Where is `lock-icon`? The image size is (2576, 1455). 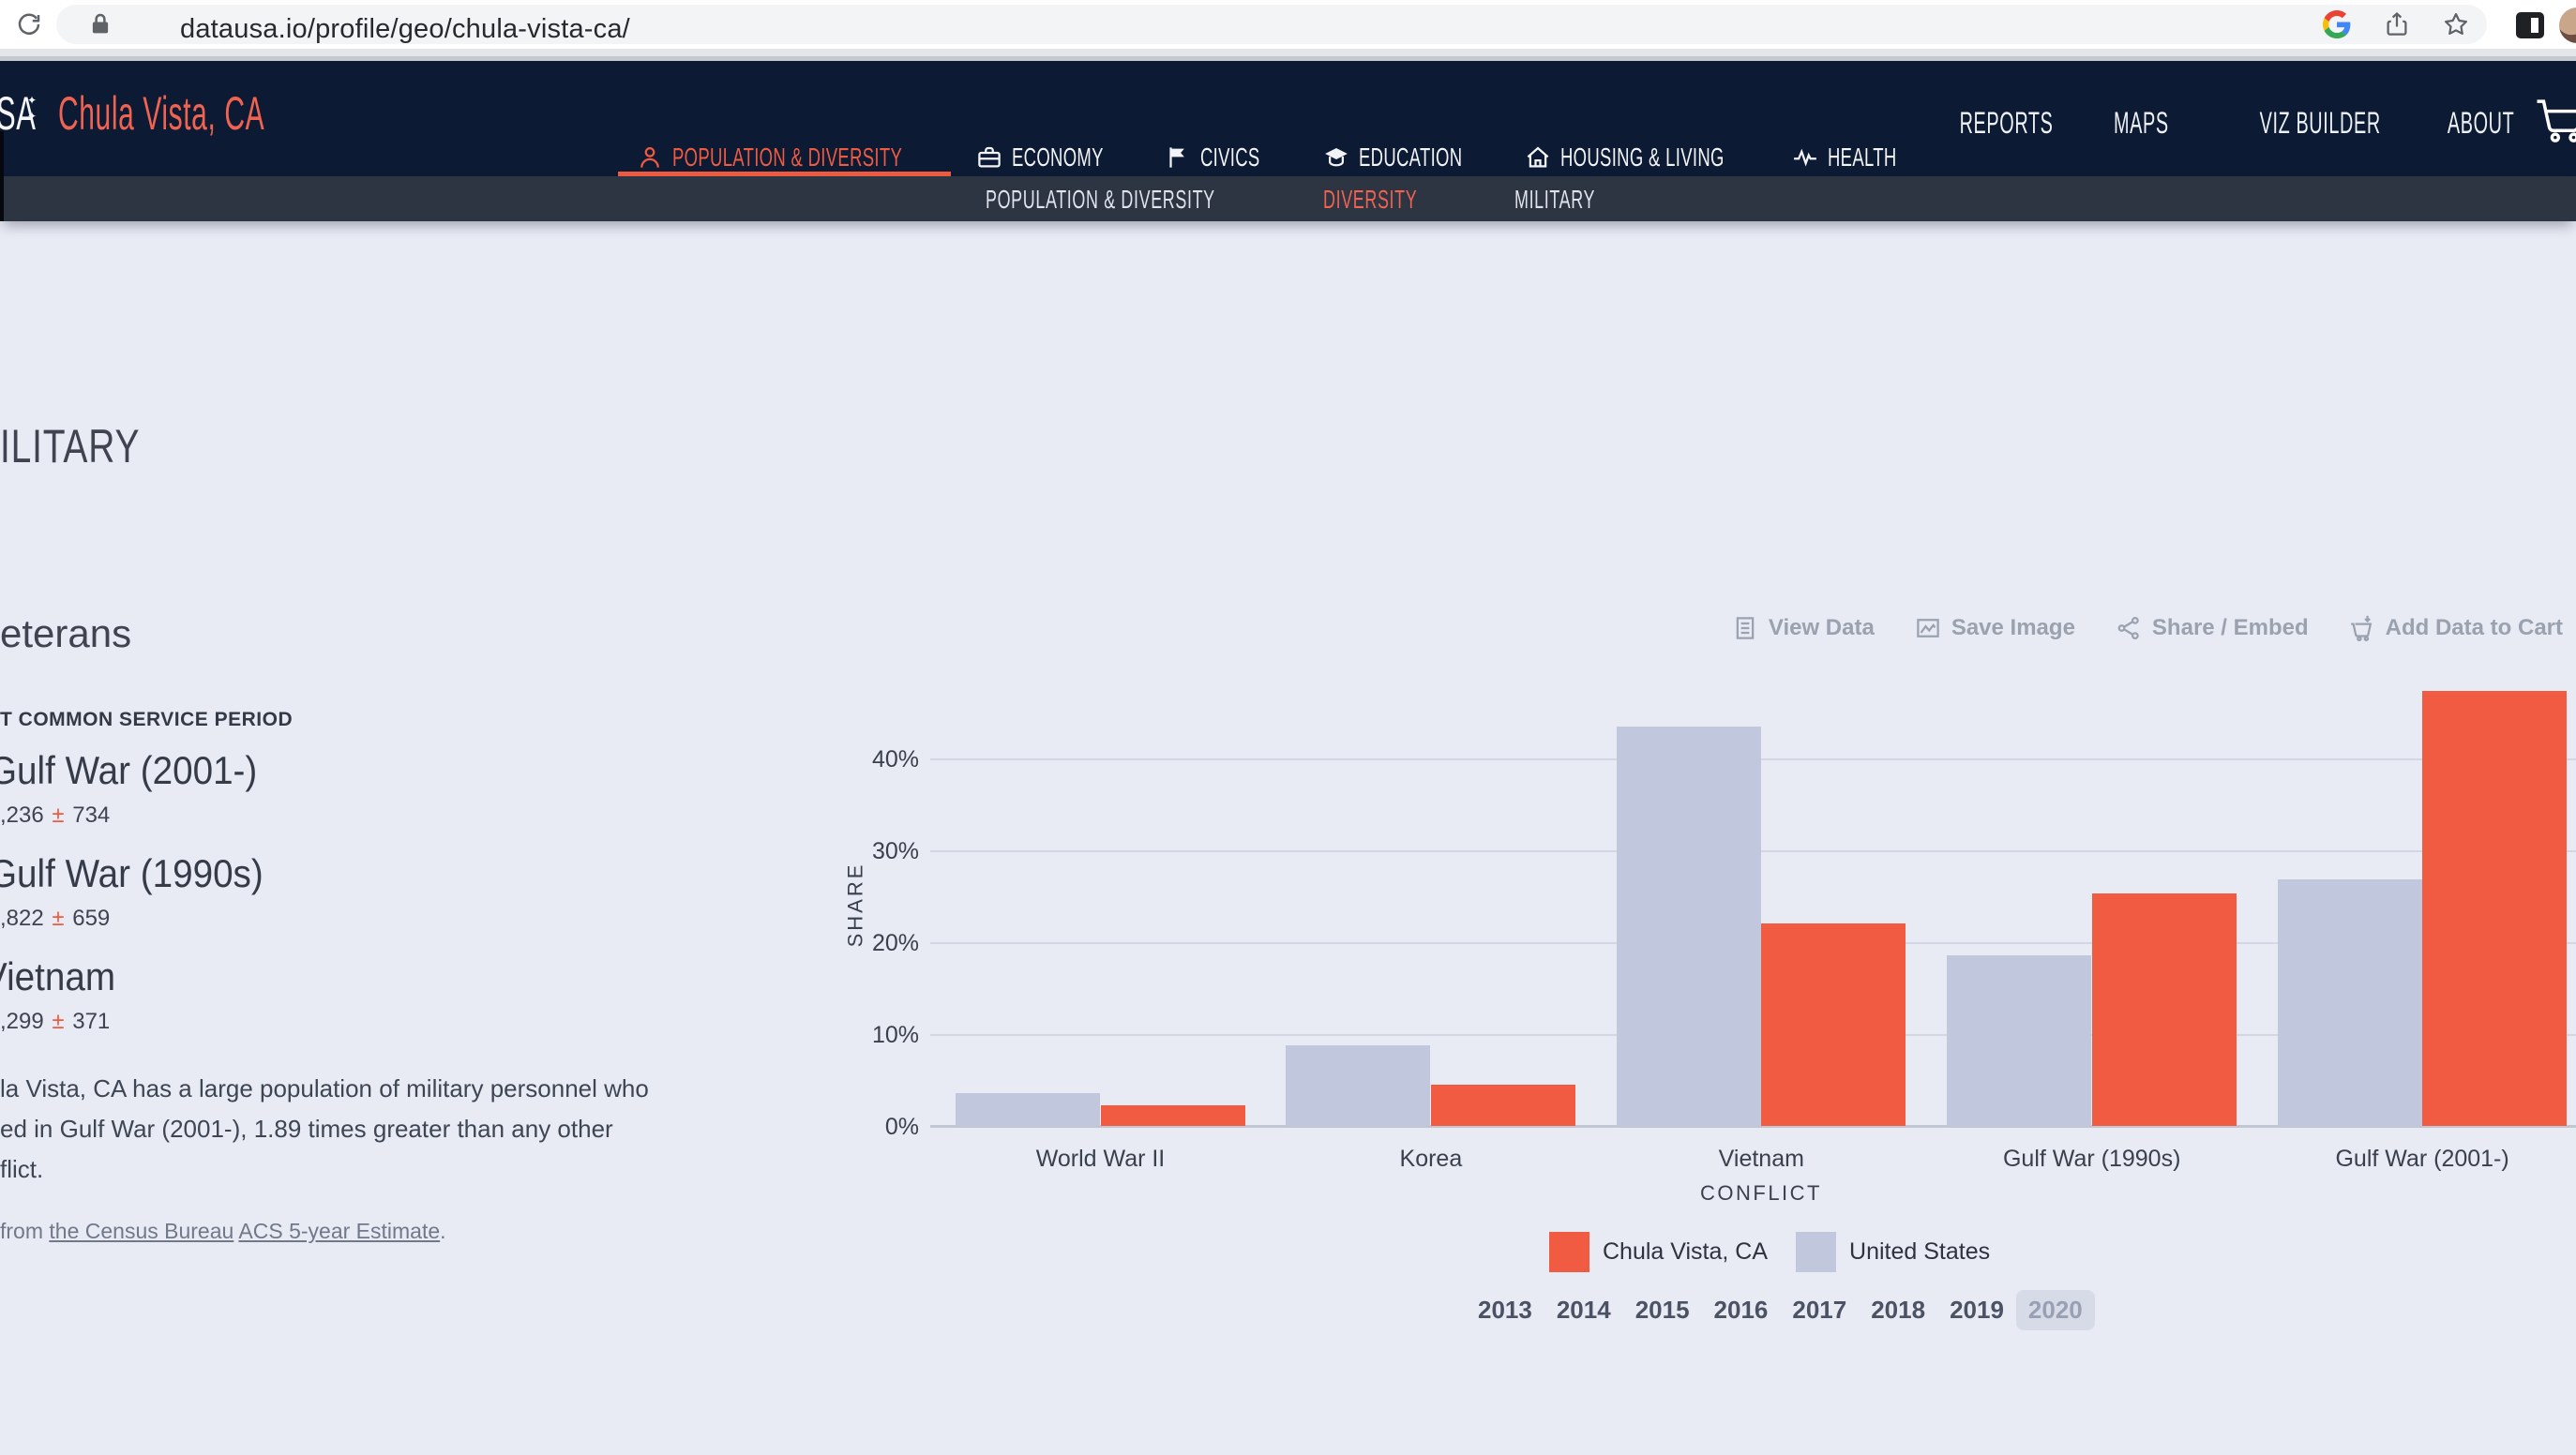
lock-icon is located at coordinates (100, 24).